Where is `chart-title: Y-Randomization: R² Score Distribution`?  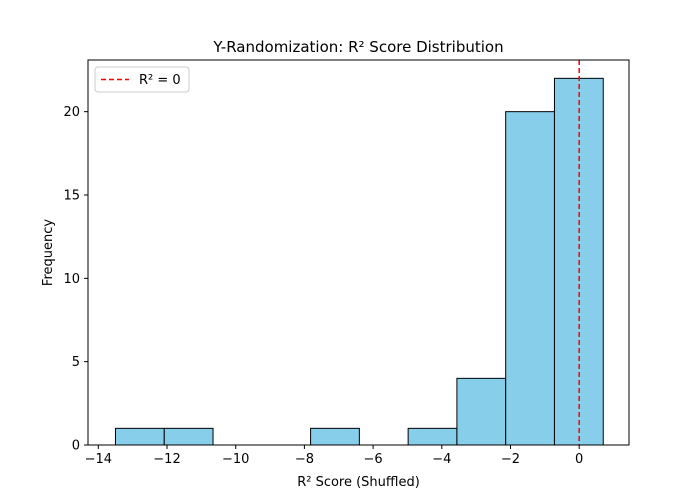 chart-title: Y-Randomization: R² Score Distribution is located at coordinates (357, 47).